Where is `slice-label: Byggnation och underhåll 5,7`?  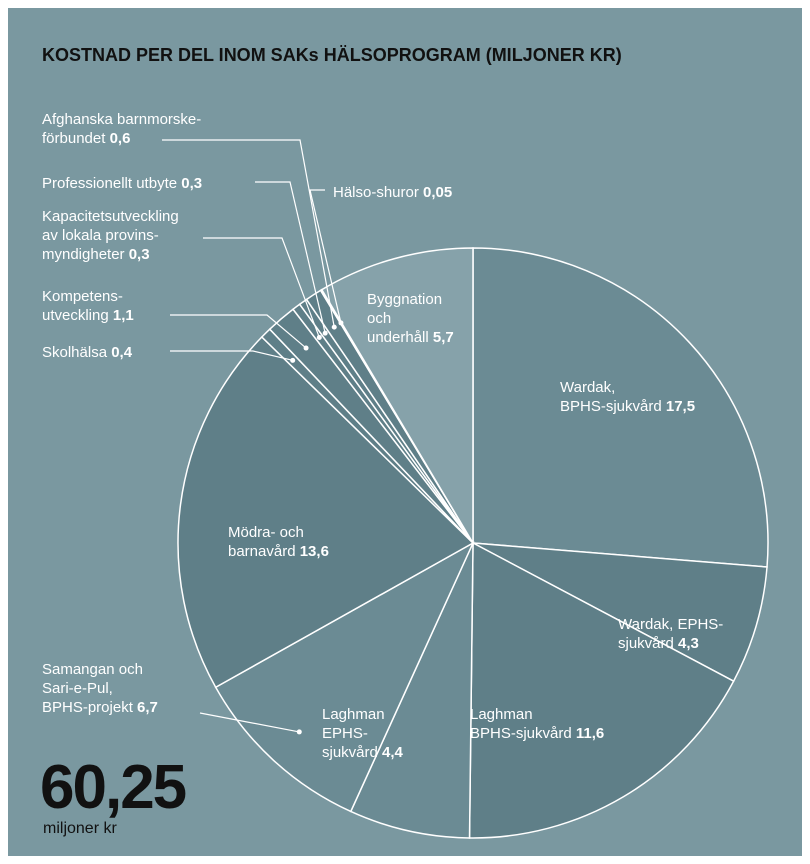
slice-label: Byggnation och underhåll 5,7 is located at coordinates (410, 318).